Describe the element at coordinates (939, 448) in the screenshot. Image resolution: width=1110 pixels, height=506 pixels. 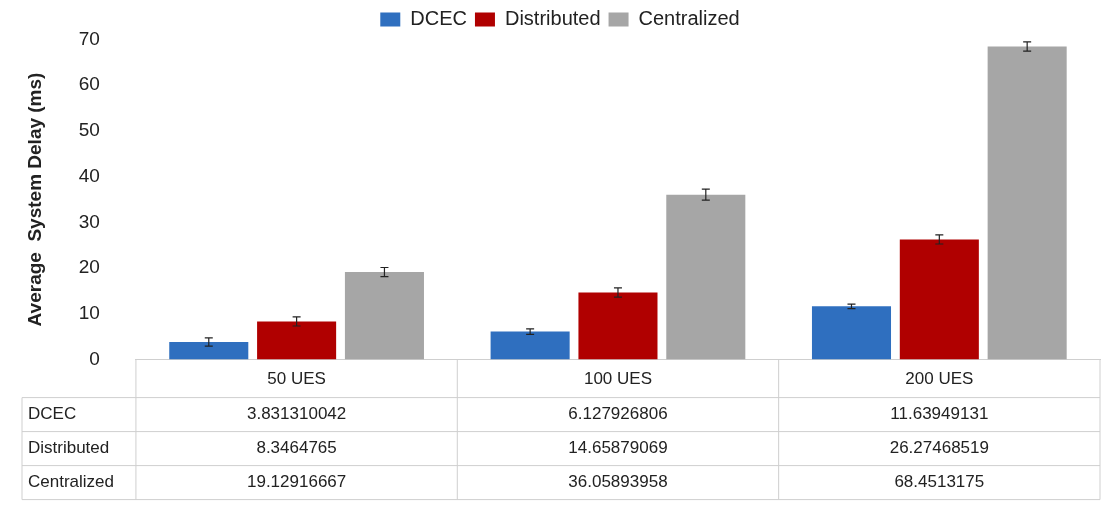
I see `data-label: 26.27468519` at that location.